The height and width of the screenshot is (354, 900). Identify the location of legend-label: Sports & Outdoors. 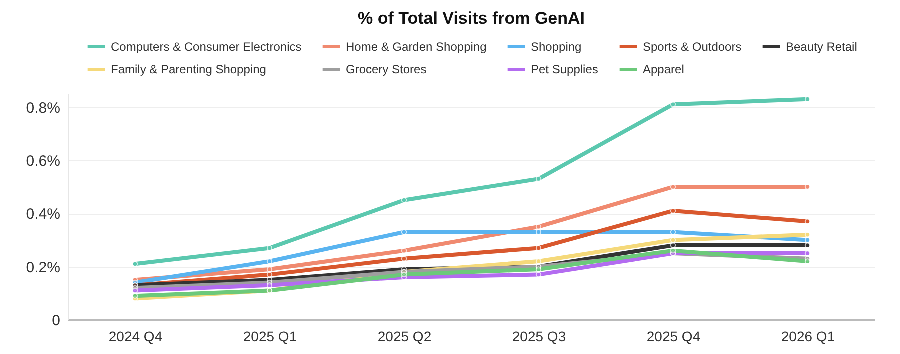
(692, 47).